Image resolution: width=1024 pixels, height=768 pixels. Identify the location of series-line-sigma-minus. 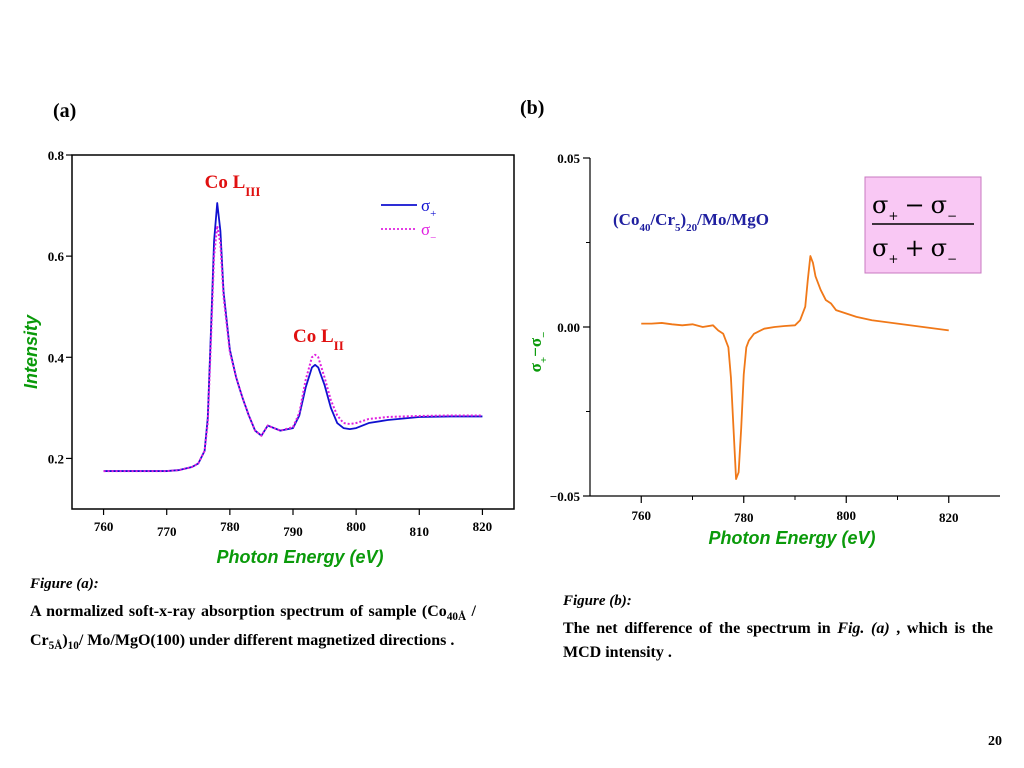
(293, 348).